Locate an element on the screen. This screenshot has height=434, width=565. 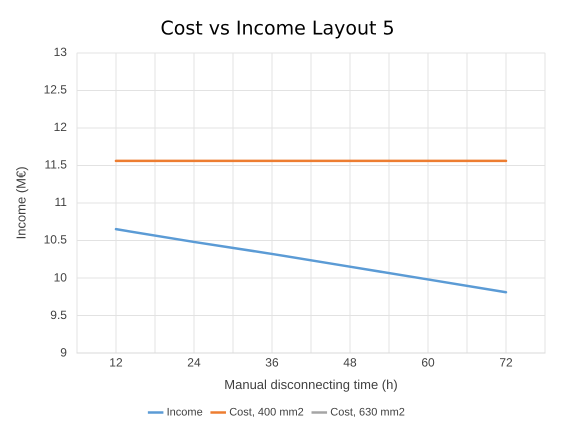
x-axis-title: Manual disconnecting time (h) is located at coordinates (311, 384).